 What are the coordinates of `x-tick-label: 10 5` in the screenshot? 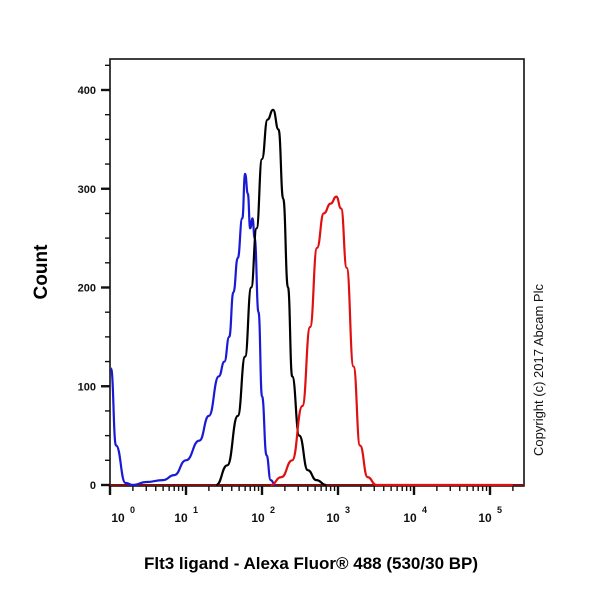 It's located at (490, 515).